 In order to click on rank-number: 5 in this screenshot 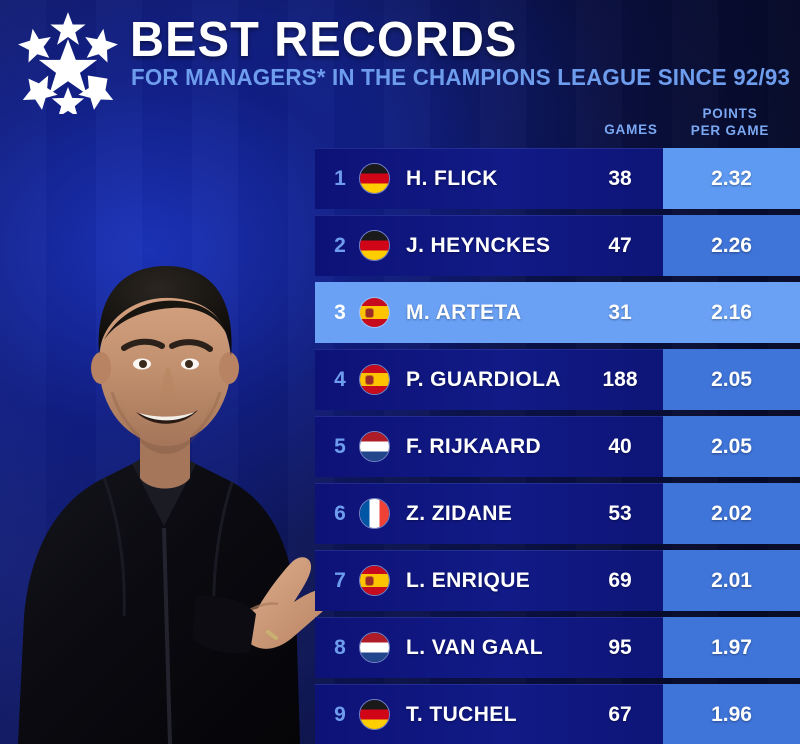, I will do `click(340, 446)`.